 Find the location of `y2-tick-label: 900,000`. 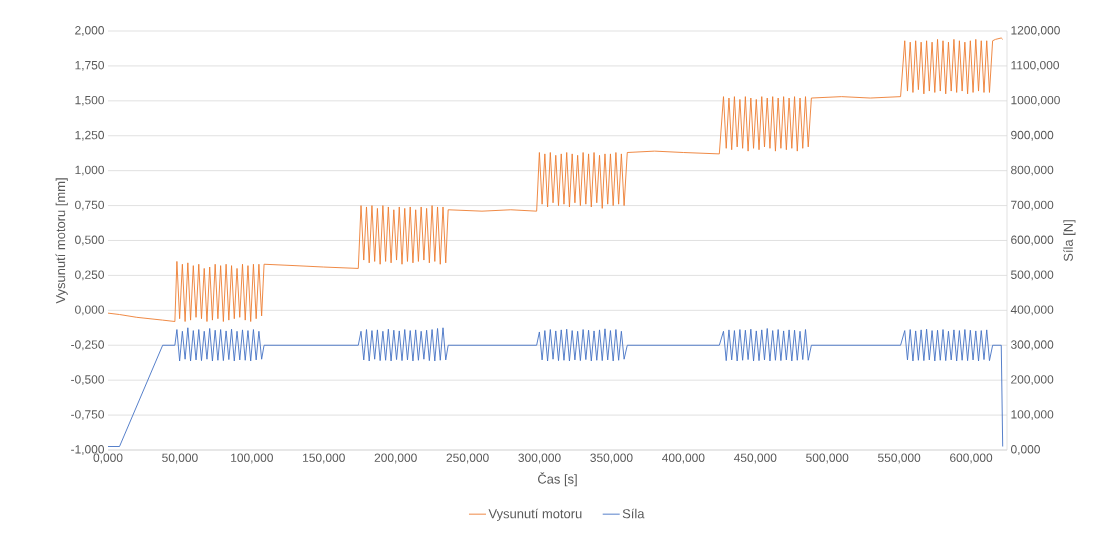

y2-tick-label: 900,000 is located at coordinates (1032, 135).